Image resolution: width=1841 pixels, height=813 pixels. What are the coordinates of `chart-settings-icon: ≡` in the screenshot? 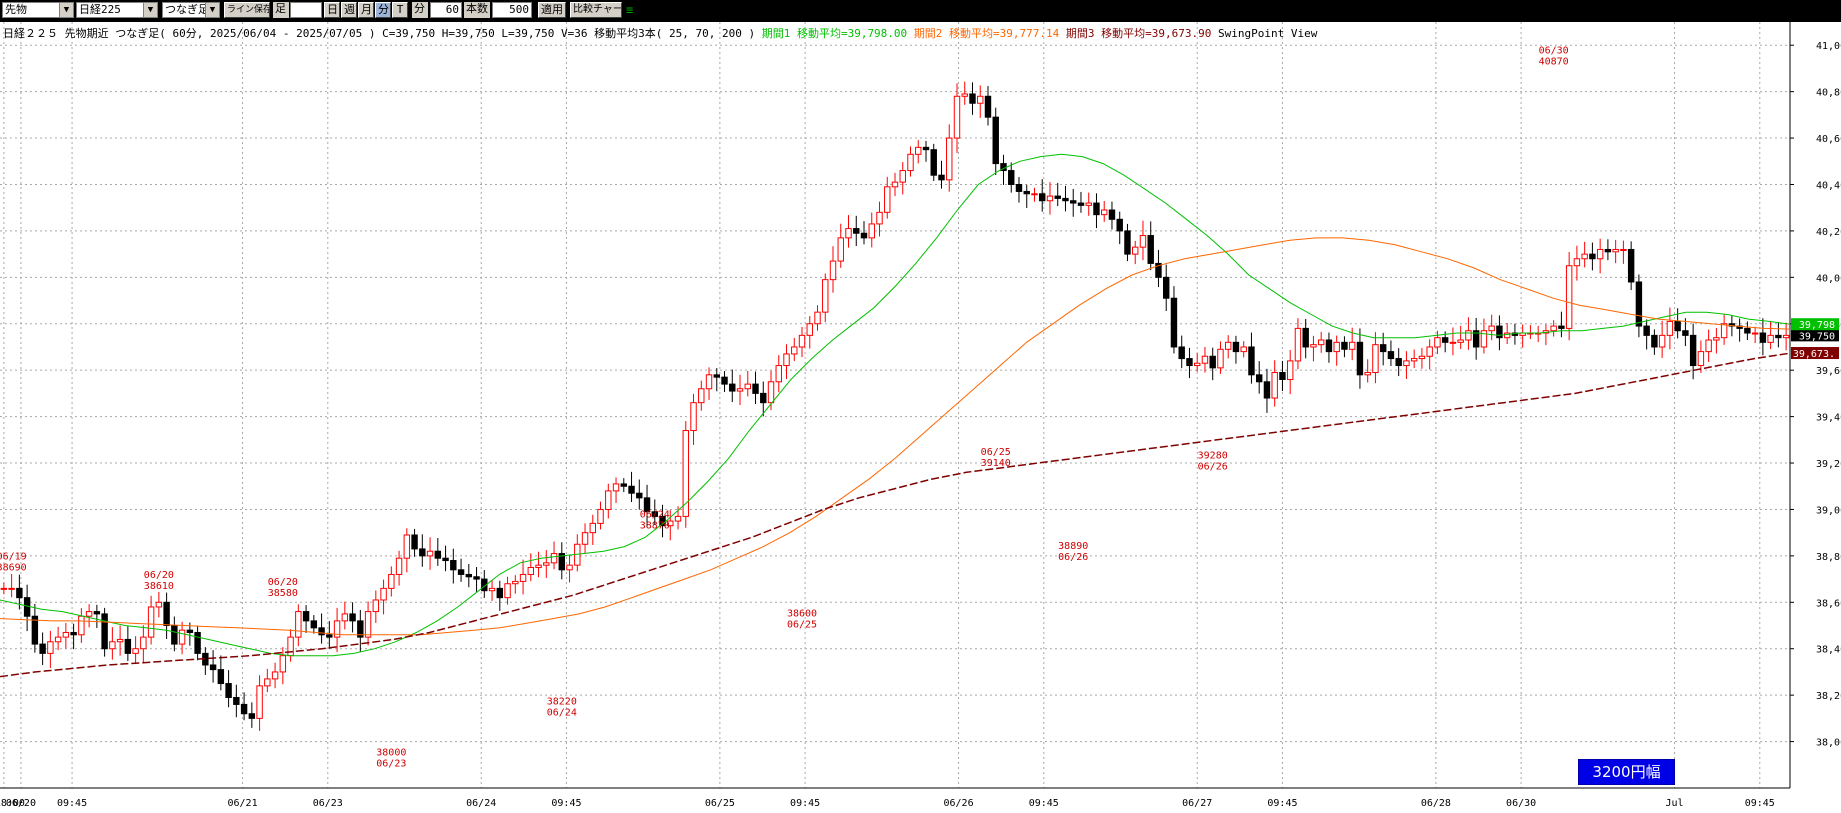 It's located at (630, 10).